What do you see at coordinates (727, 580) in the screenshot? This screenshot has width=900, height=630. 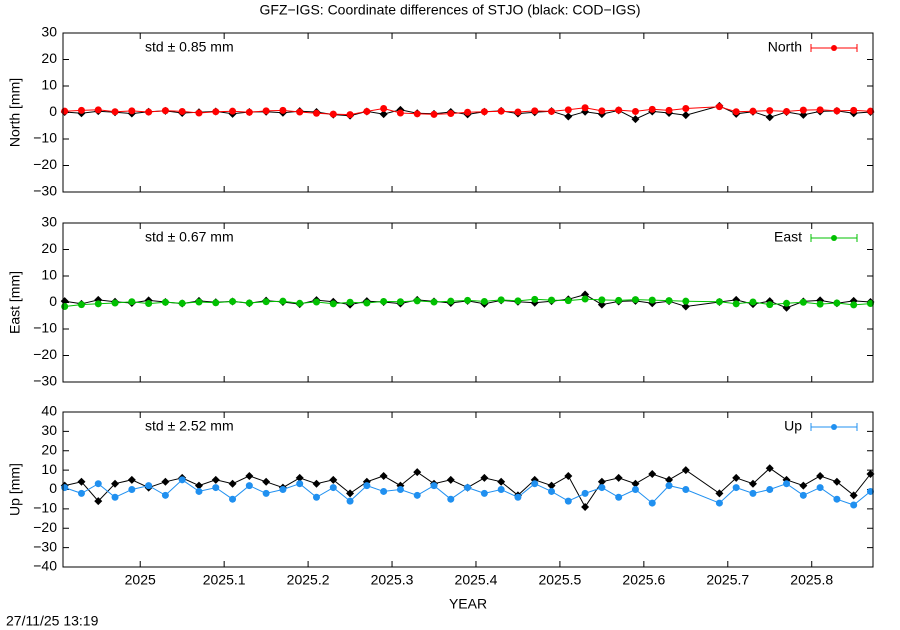 I see `x-tick-label: 2025.7` at bounding box center [727, 580].